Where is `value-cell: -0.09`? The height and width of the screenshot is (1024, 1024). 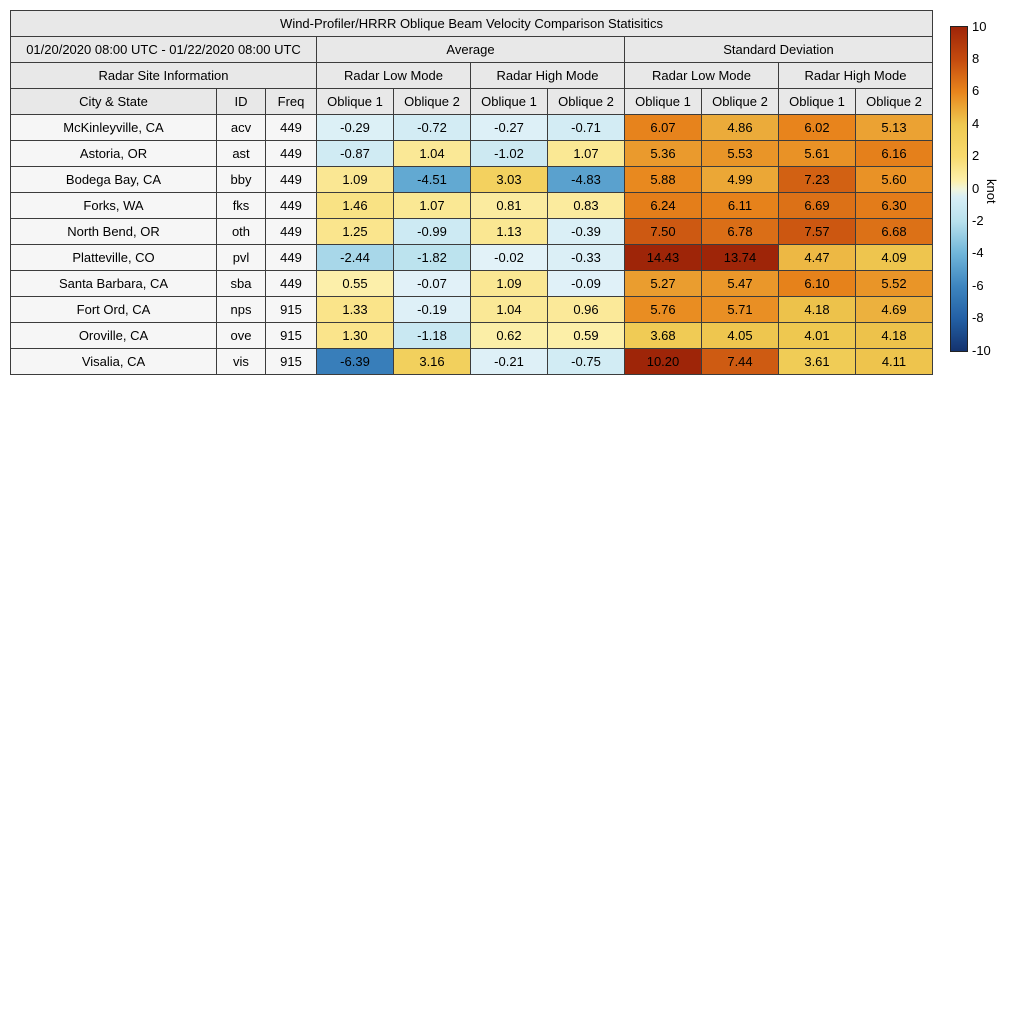 value-cell: -0.09 is located at coordinates (586, 283).